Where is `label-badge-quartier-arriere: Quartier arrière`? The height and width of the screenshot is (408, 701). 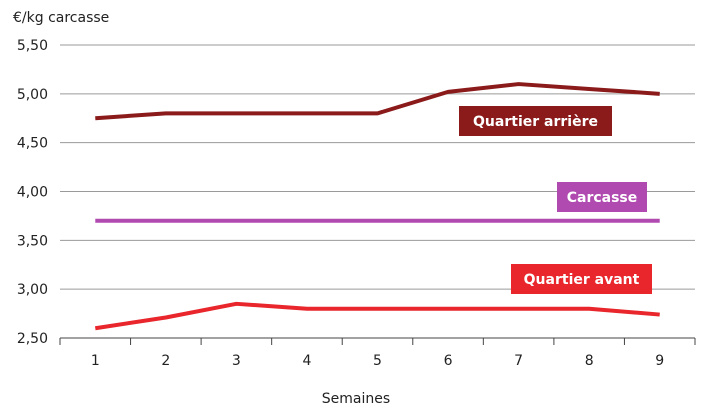
label-badge-quartier-arriere: Quartier arrière is located at coordinates (535, 121).